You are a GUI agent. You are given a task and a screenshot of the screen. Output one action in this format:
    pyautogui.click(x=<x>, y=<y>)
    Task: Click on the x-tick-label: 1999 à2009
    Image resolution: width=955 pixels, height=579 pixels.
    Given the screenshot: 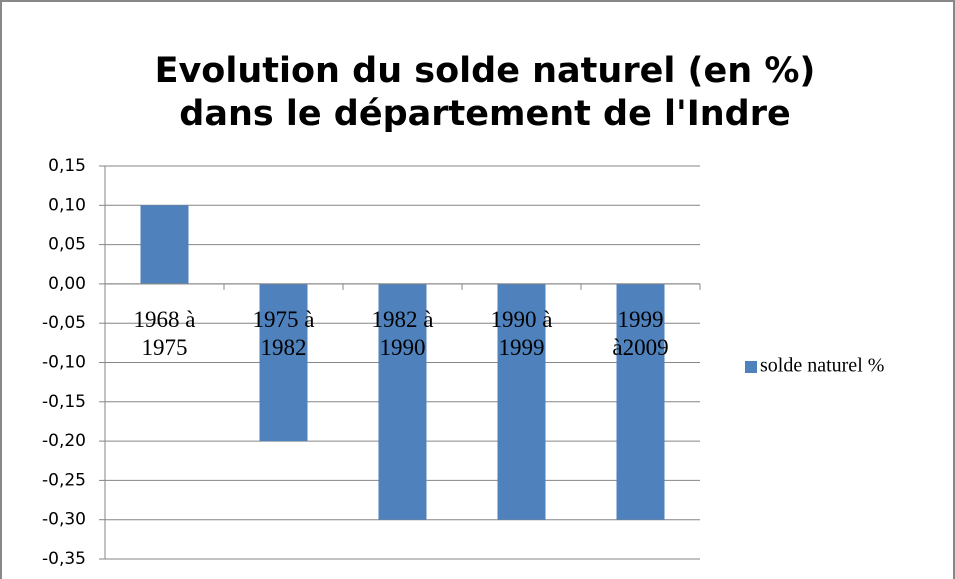 What is the action you would take?
    pyautogui.click(x=640, y=333)
    